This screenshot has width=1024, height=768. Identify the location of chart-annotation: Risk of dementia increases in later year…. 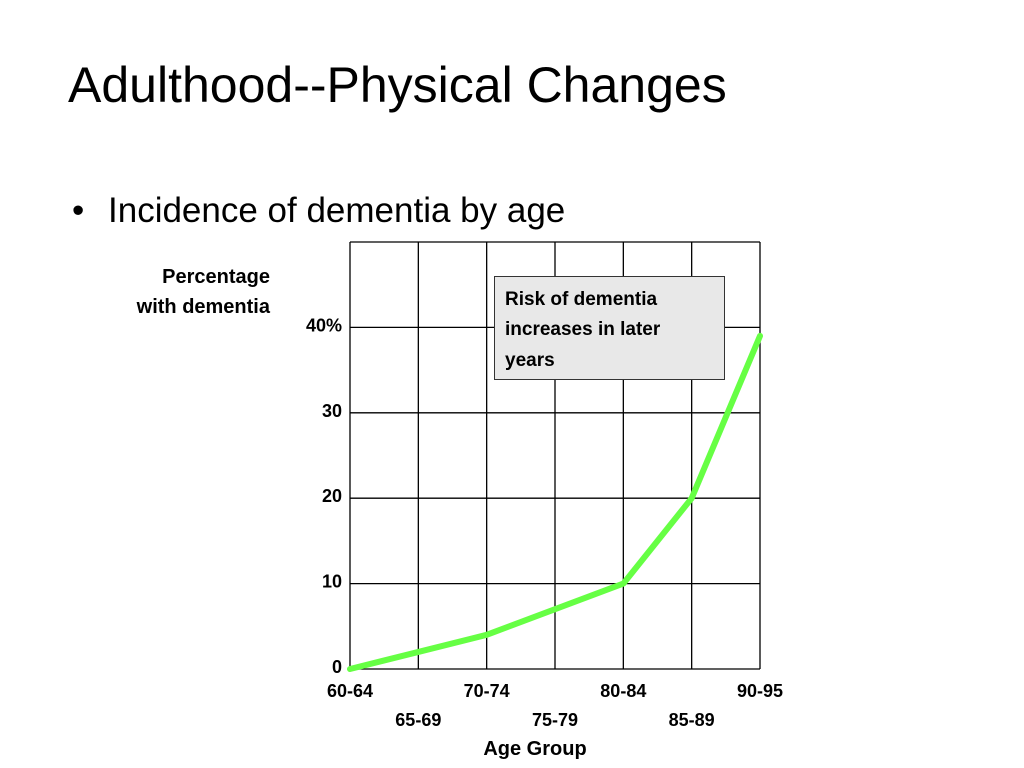
(609, 328).